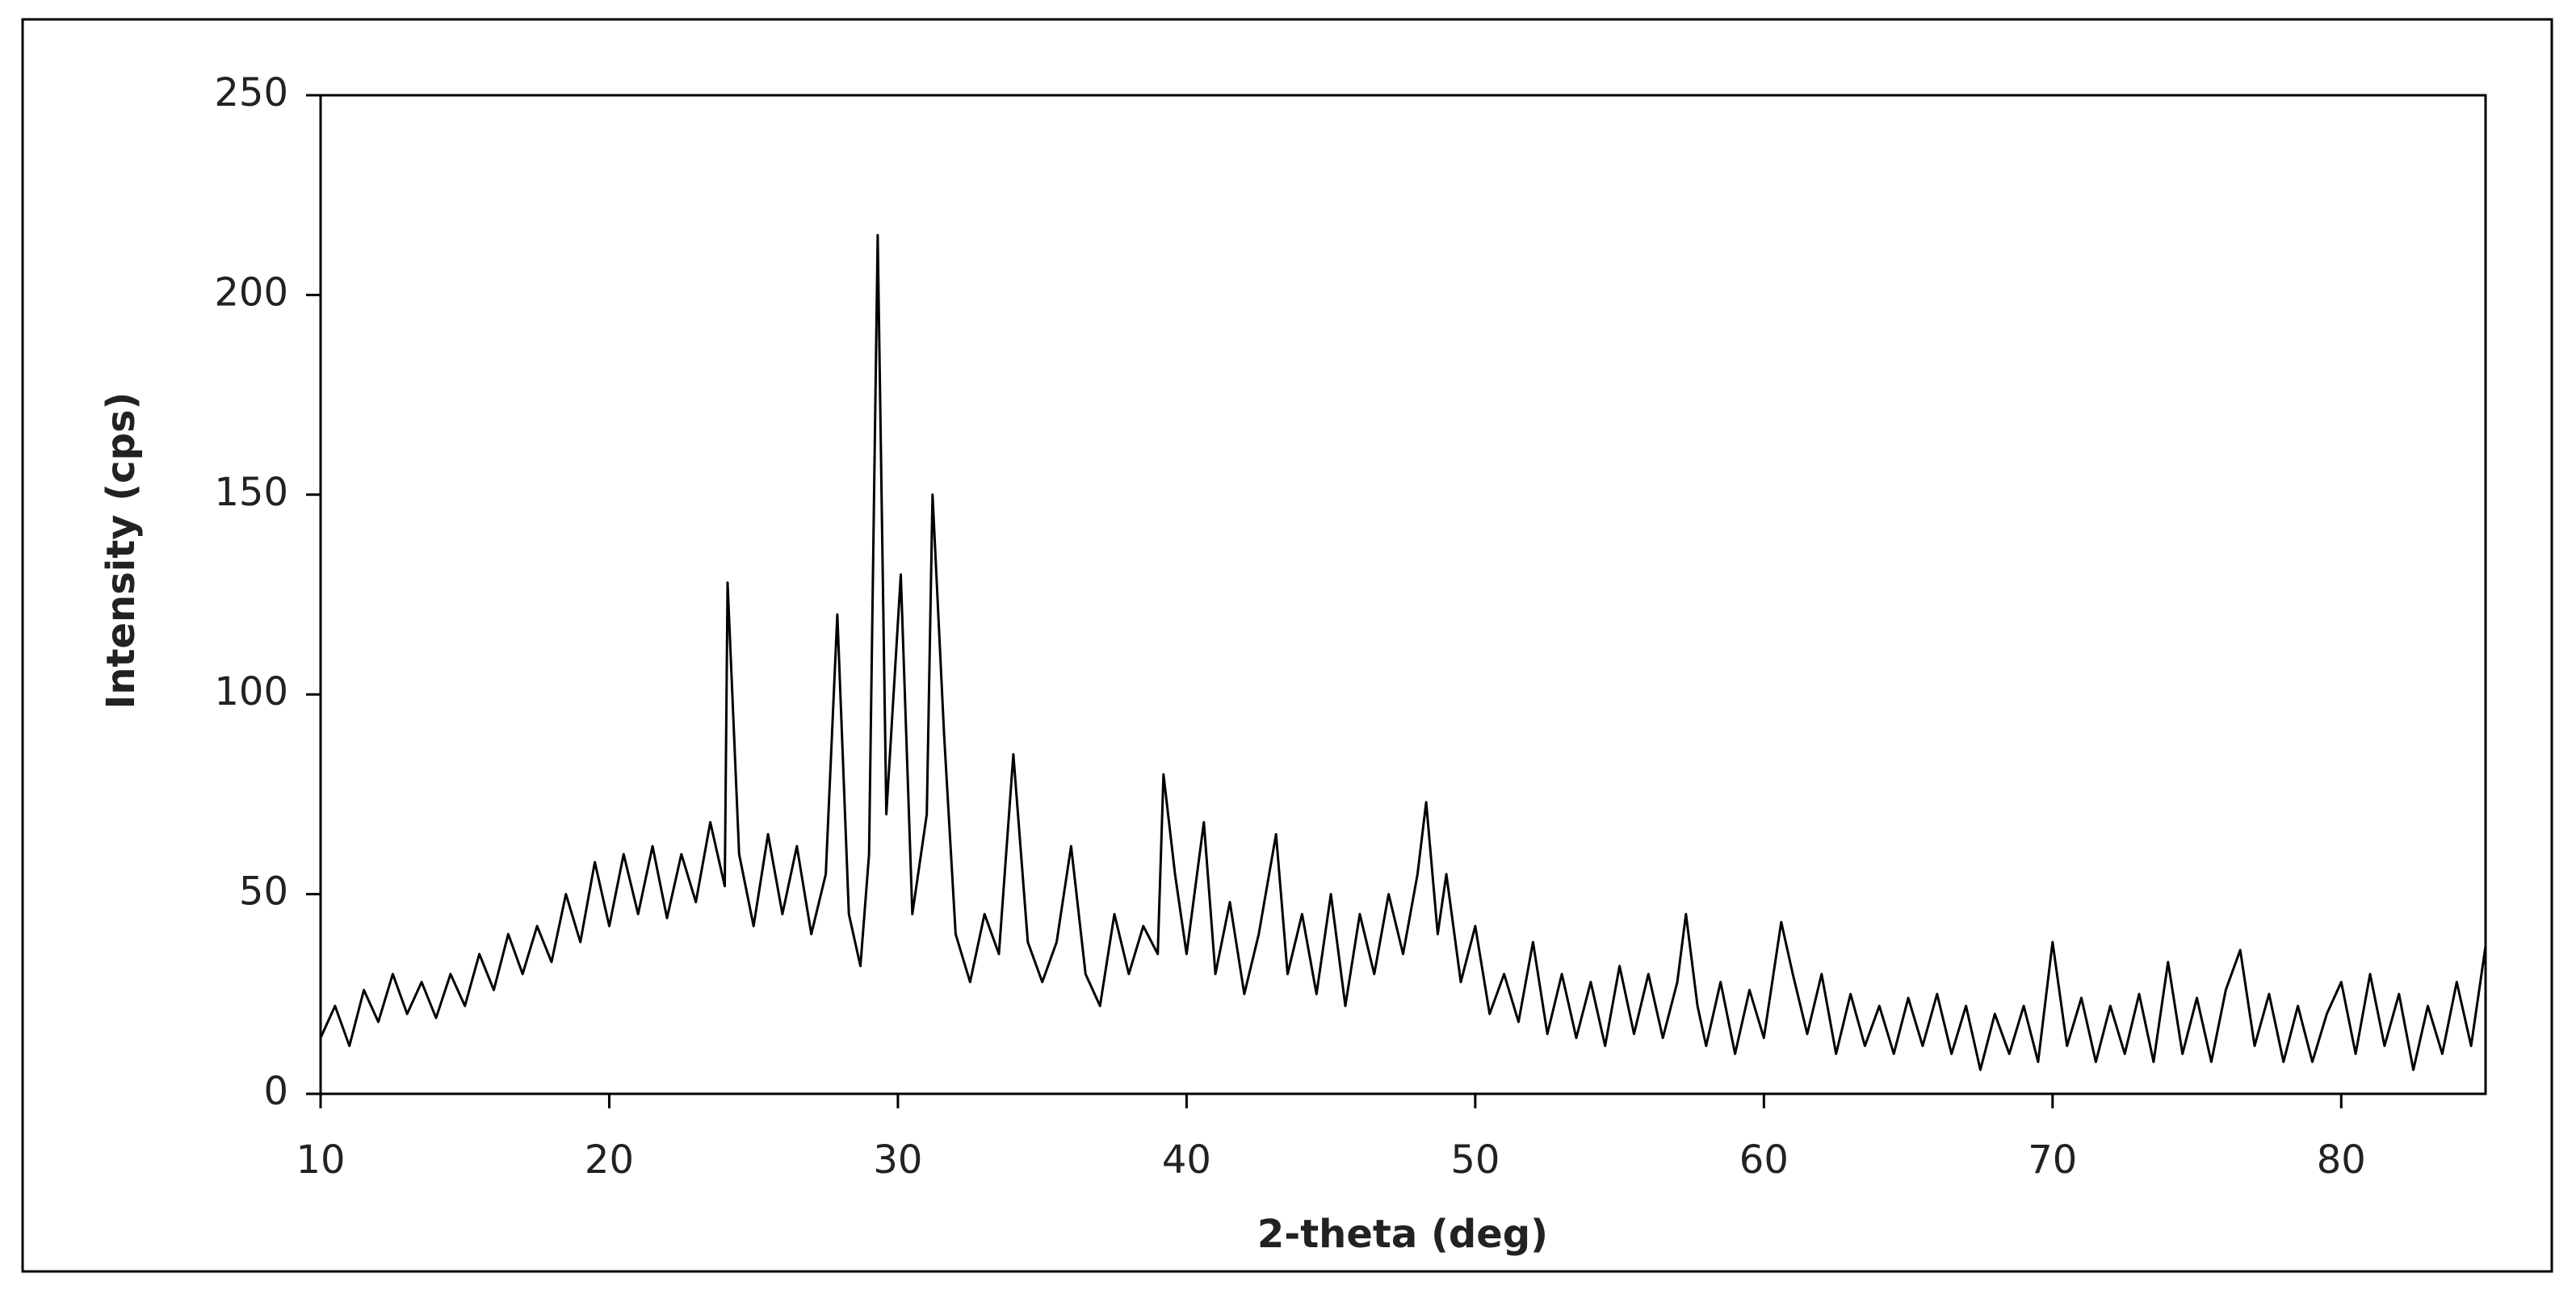 Image resolution: width=2576 pixels, height=1290 pixels. I want to click on x-tick-label: 70, so click(2052, 1160).